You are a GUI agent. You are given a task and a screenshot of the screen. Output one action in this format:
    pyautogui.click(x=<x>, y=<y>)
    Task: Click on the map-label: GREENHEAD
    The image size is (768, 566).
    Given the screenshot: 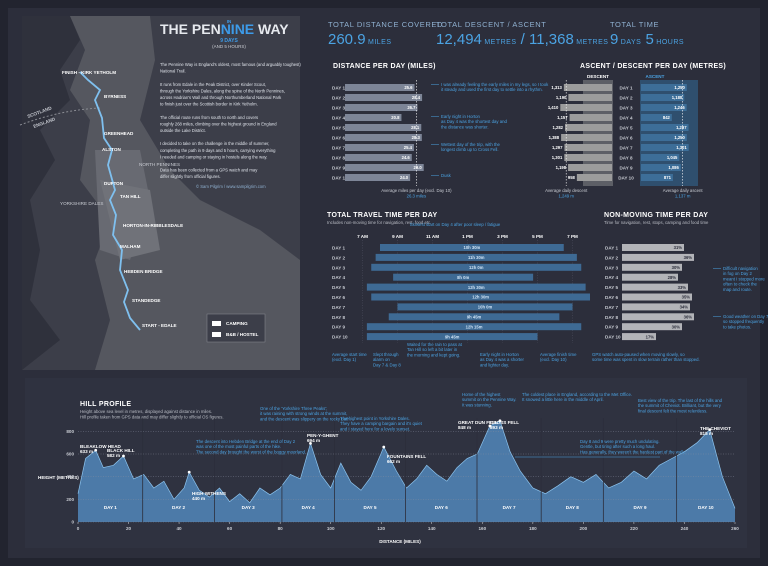 What is the action you would take?
    pyautogui.click(x=119, y=133)
    